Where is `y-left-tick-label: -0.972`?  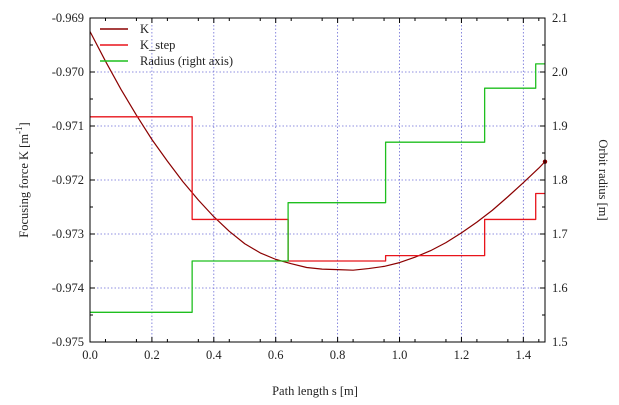 y-left-tick-label: -0.972 is located at coordinates (68, 180).